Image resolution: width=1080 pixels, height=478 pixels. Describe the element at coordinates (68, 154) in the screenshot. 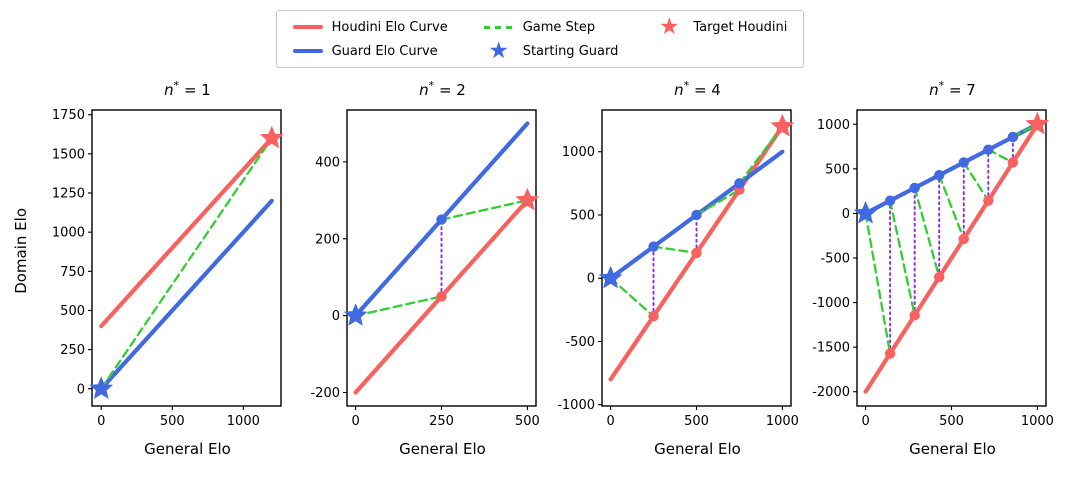

I see `svg-text: 1500` at that location.